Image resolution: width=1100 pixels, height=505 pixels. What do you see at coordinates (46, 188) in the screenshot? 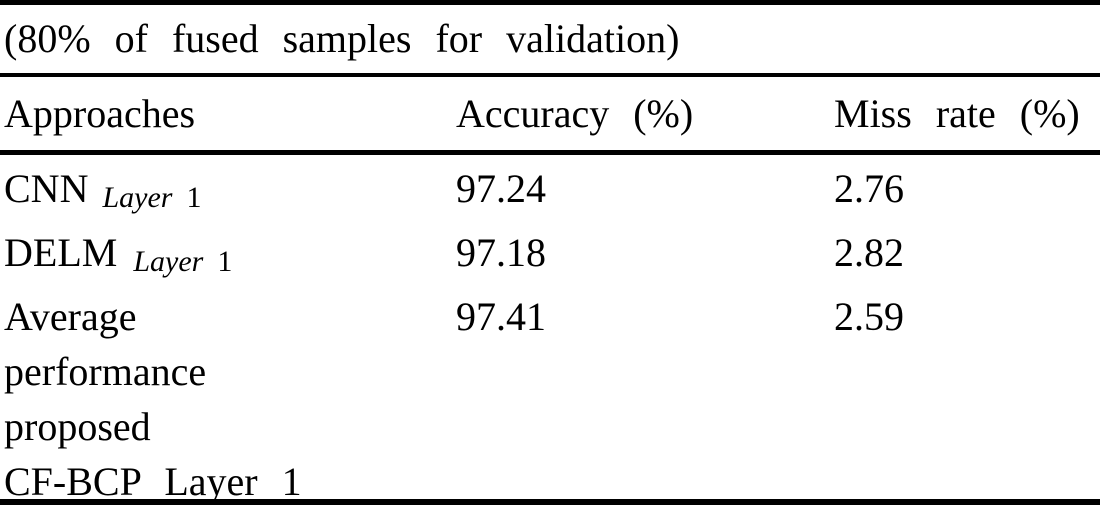
I see `approach-name: CNN` at bounding box center [46, 188].